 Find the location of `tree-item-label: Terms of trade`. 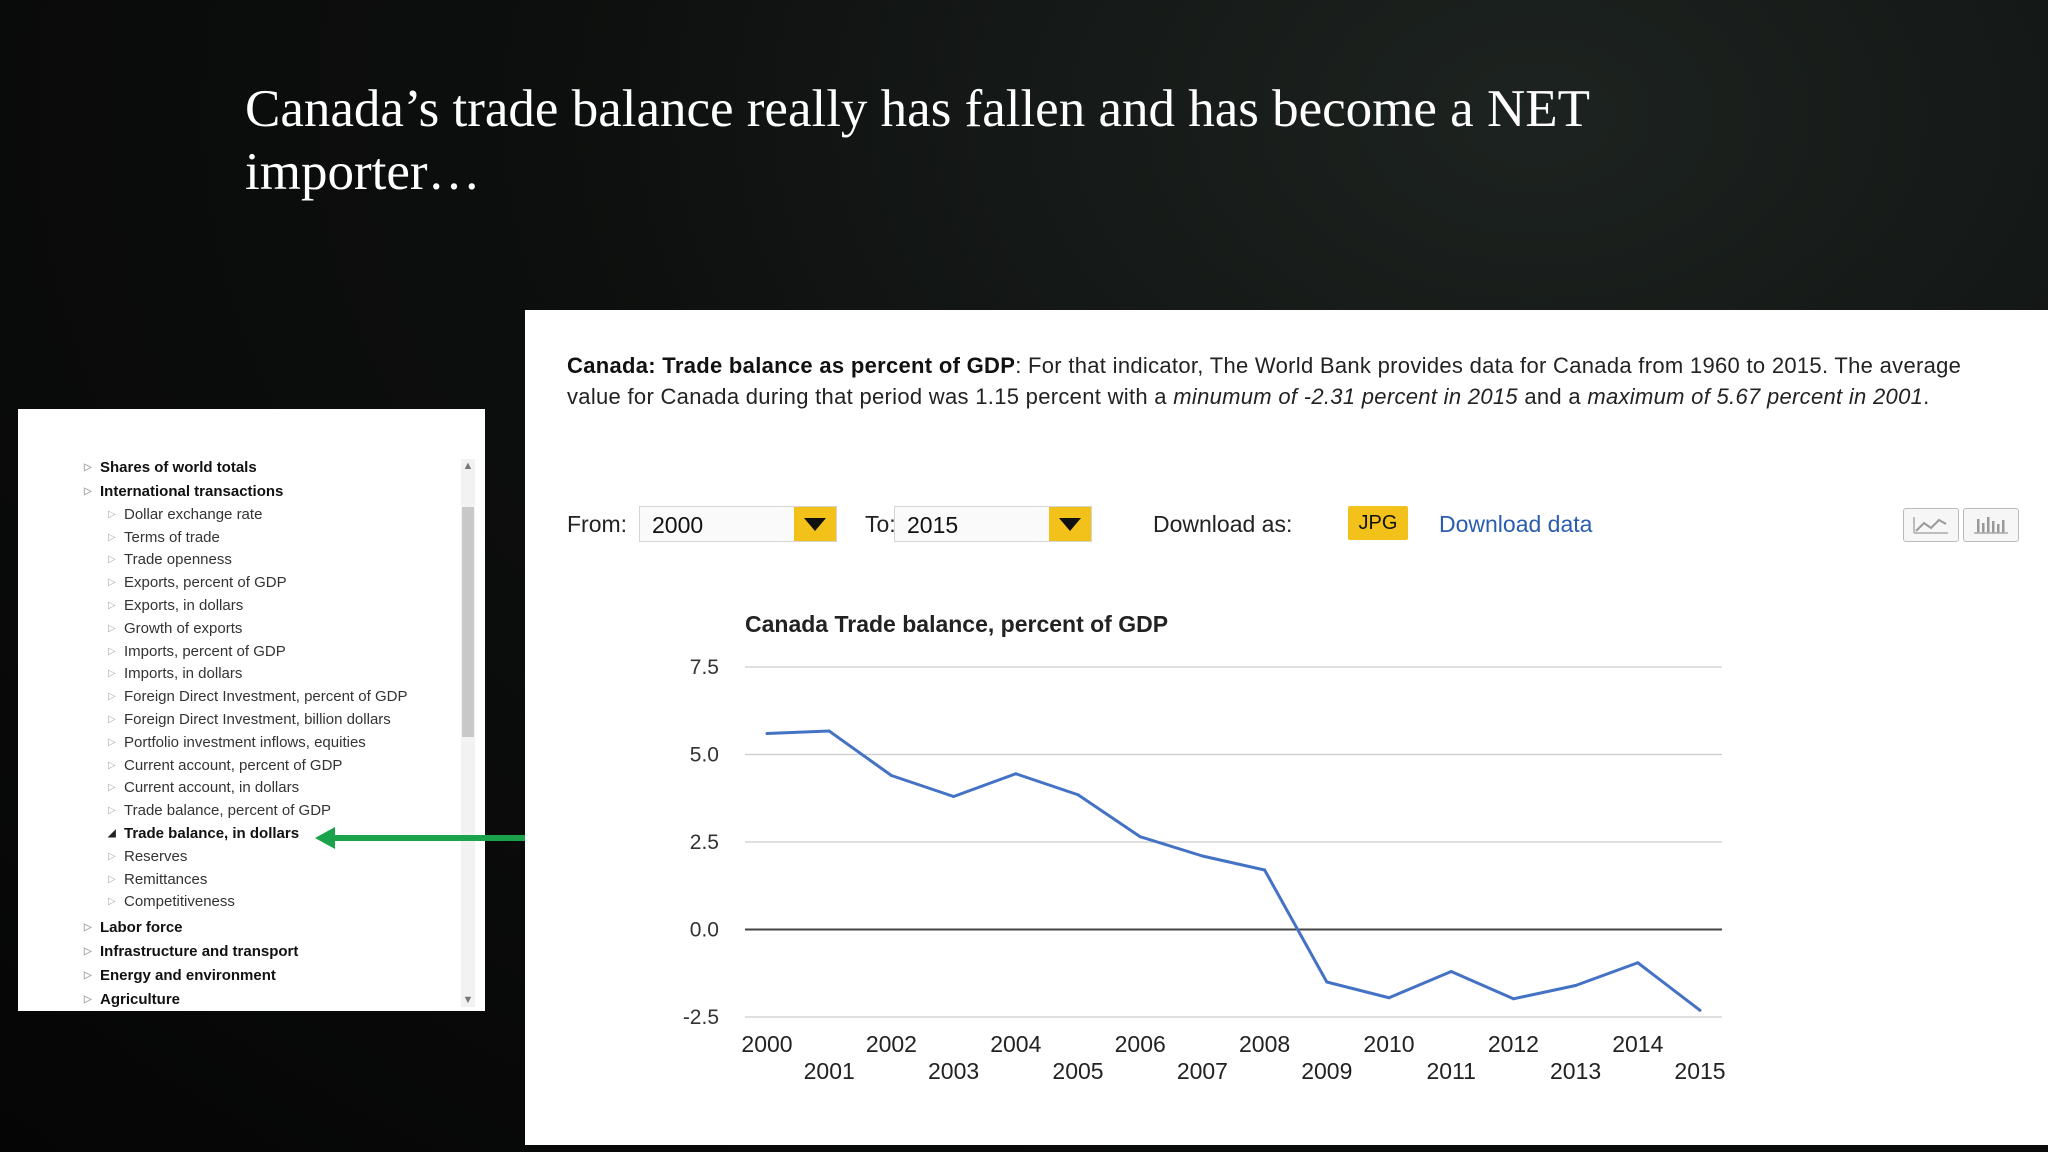

tree-item-label: Terms of trade is located at coordinates (172, 537).